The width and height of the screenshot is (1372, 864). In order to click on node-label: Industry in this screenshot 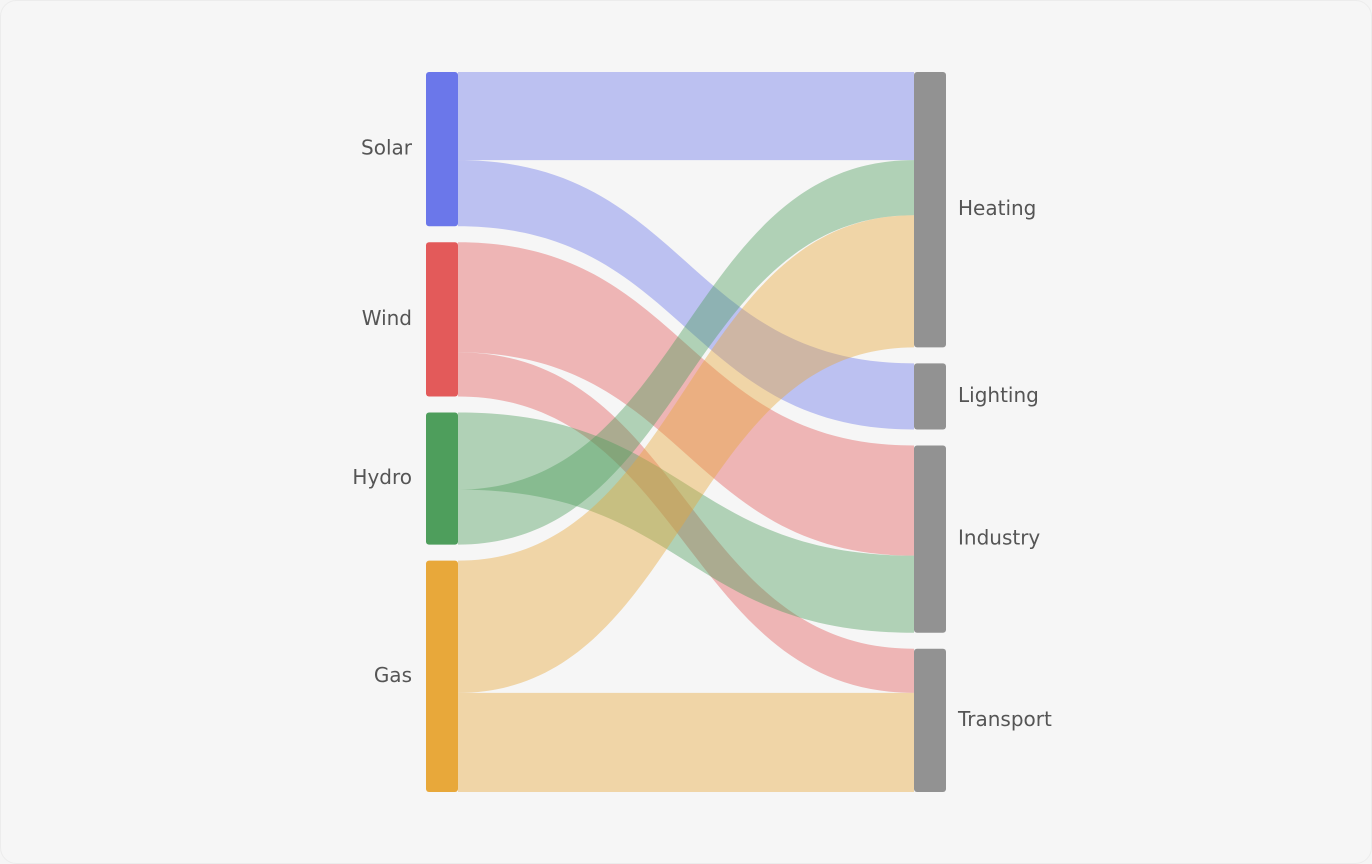, I will do `click(999, 538)`.